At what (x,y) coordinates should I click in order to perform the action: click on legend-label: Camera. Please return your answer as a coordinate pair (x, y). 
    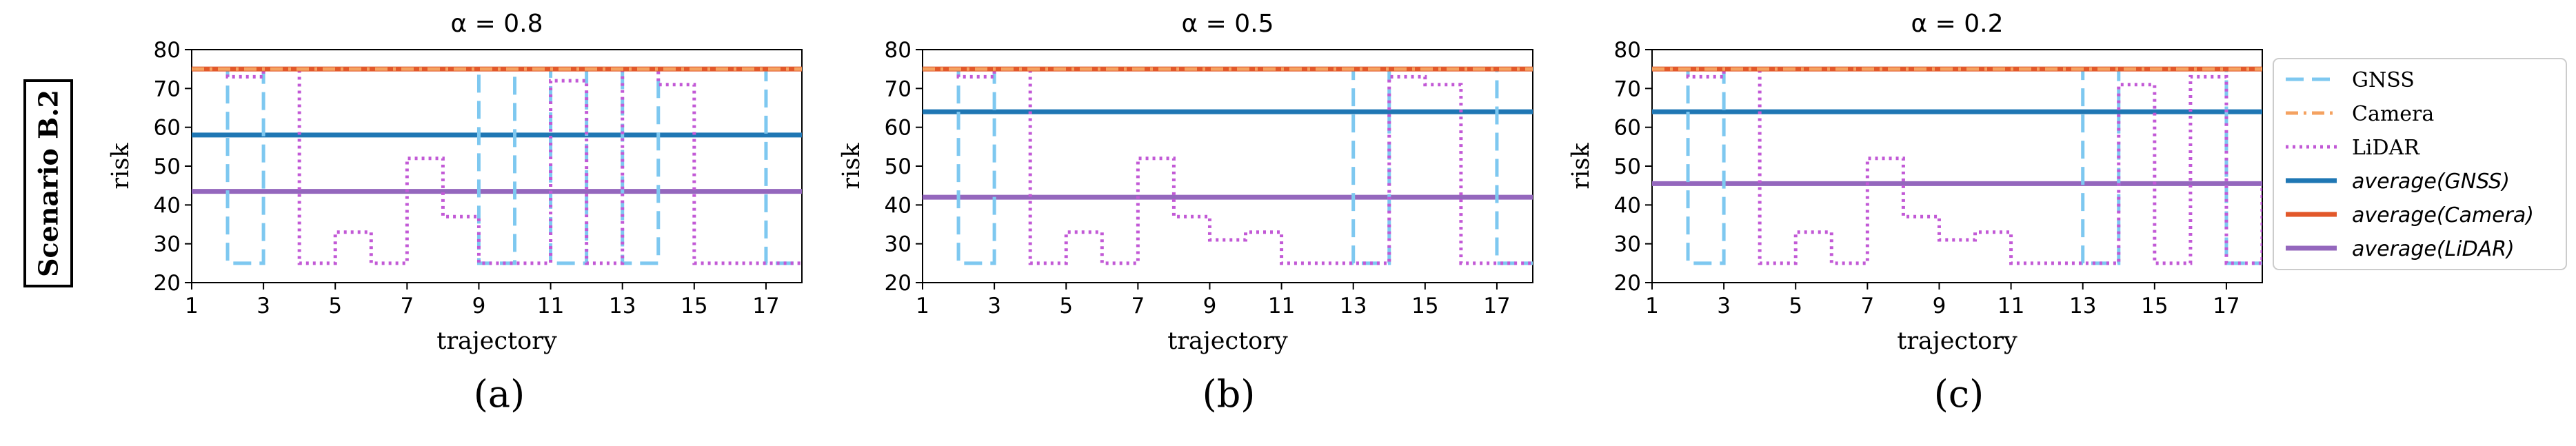
    Looking at the image, I should click on (2393, 114).